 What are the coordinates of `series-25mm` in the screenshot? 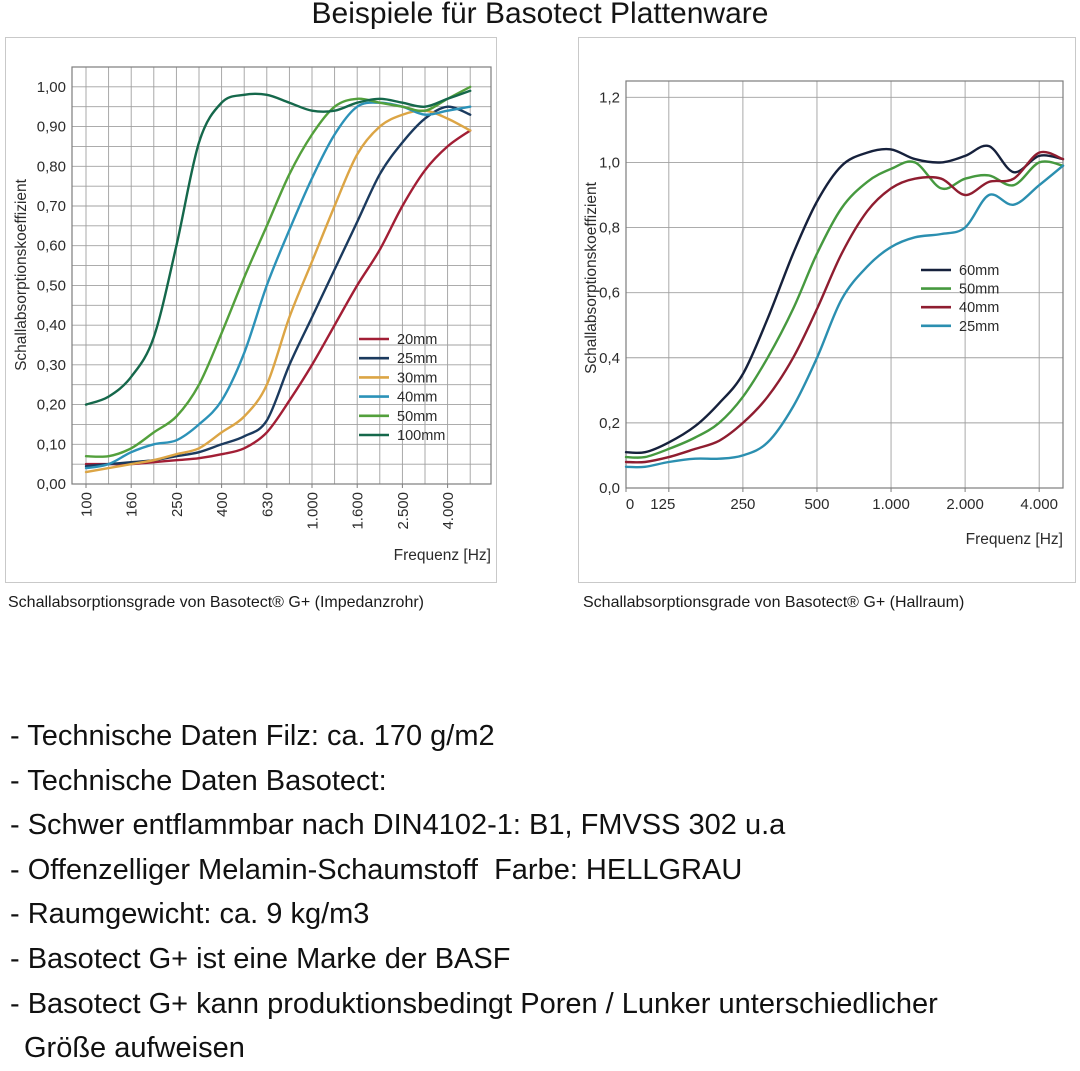 It's located at (844, 316).